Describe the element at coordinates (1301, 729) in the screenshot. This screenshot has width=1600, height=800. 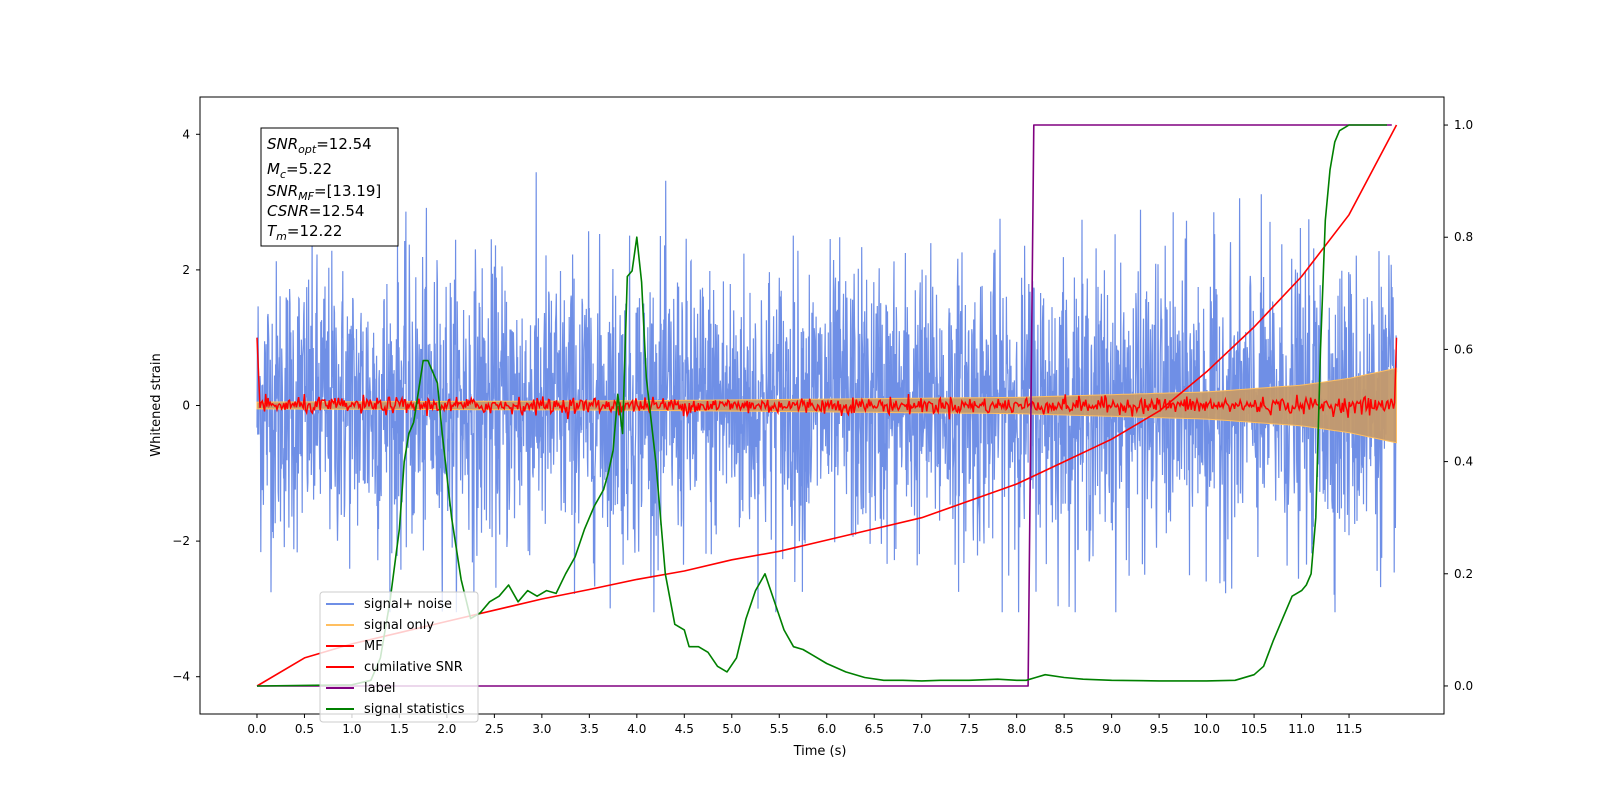
I see `x-tick-label: 11.0` at that location.